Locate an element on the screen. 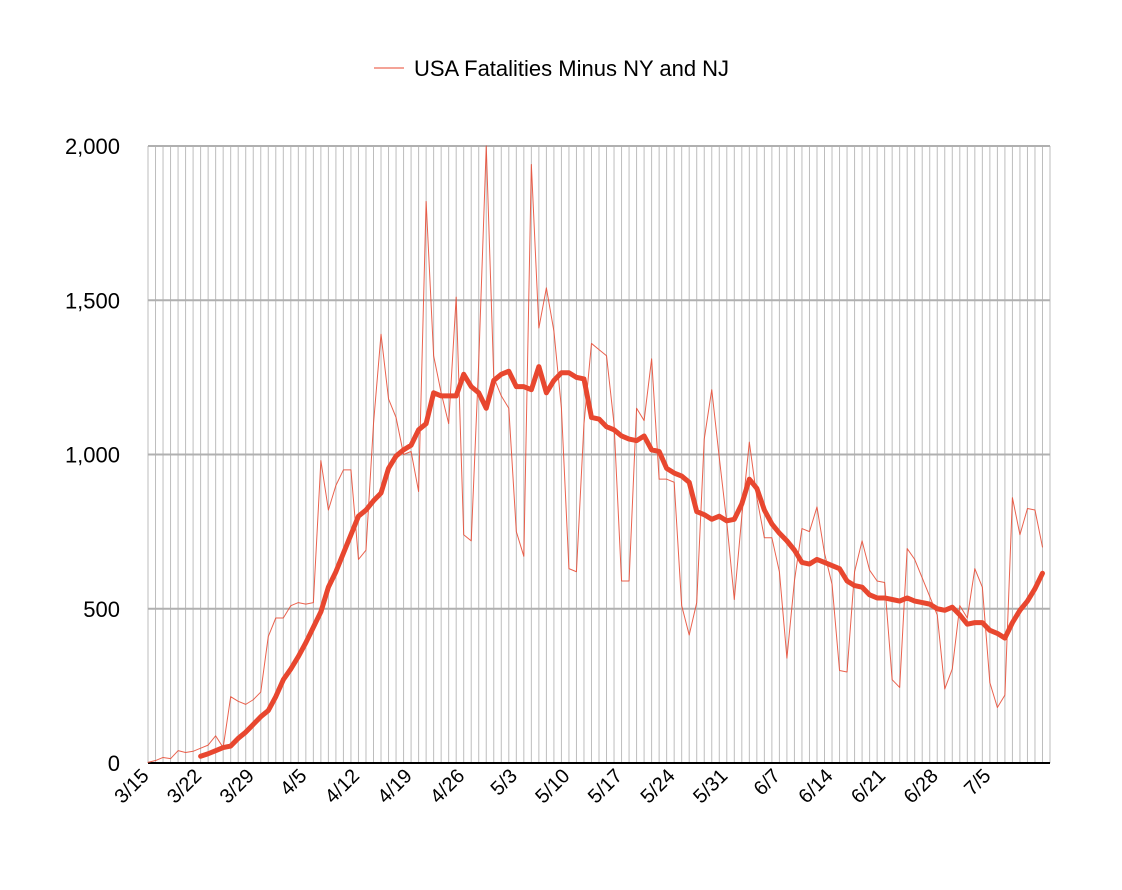 The width and height of the screenshot is (1122, 890). x-tick-label: 3/29 is located at coordinates (237, 786).